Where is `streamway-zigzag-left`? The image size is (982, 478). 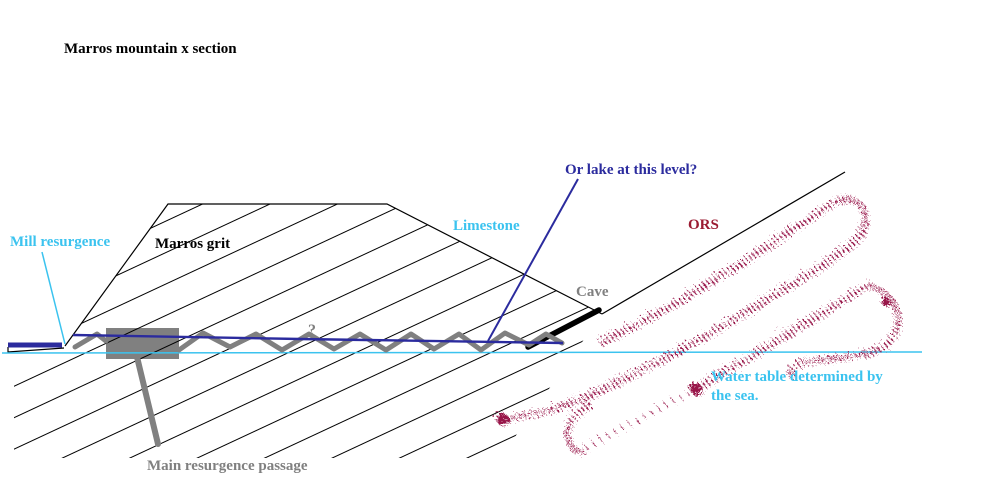 streamway-zigzag-left is located at coordinates (90, 340).